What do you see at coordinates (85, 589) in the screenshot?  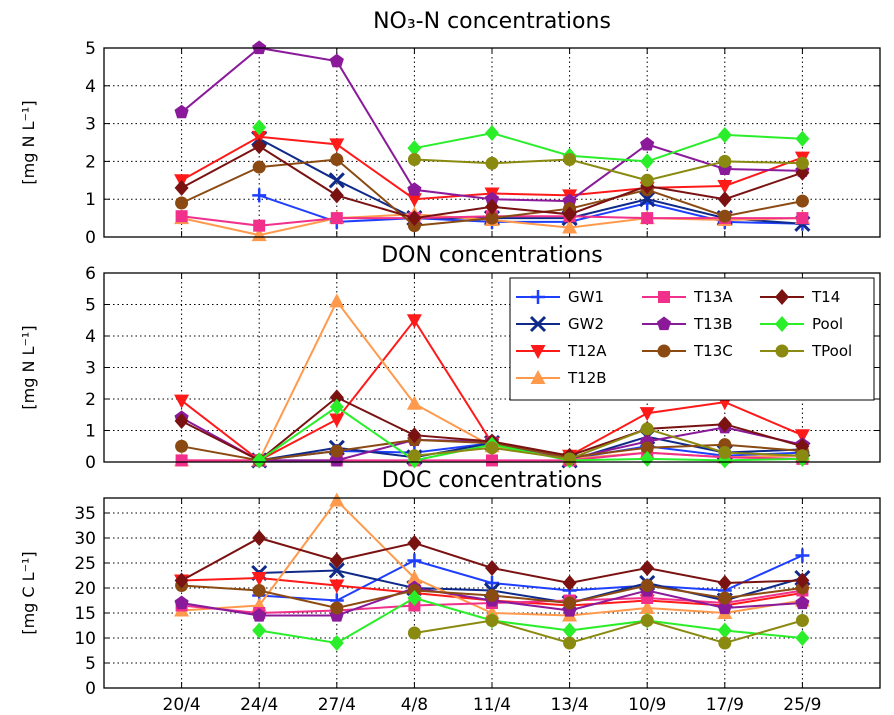 I see `y-tick-label: 20` at bounding box center [85, 589].